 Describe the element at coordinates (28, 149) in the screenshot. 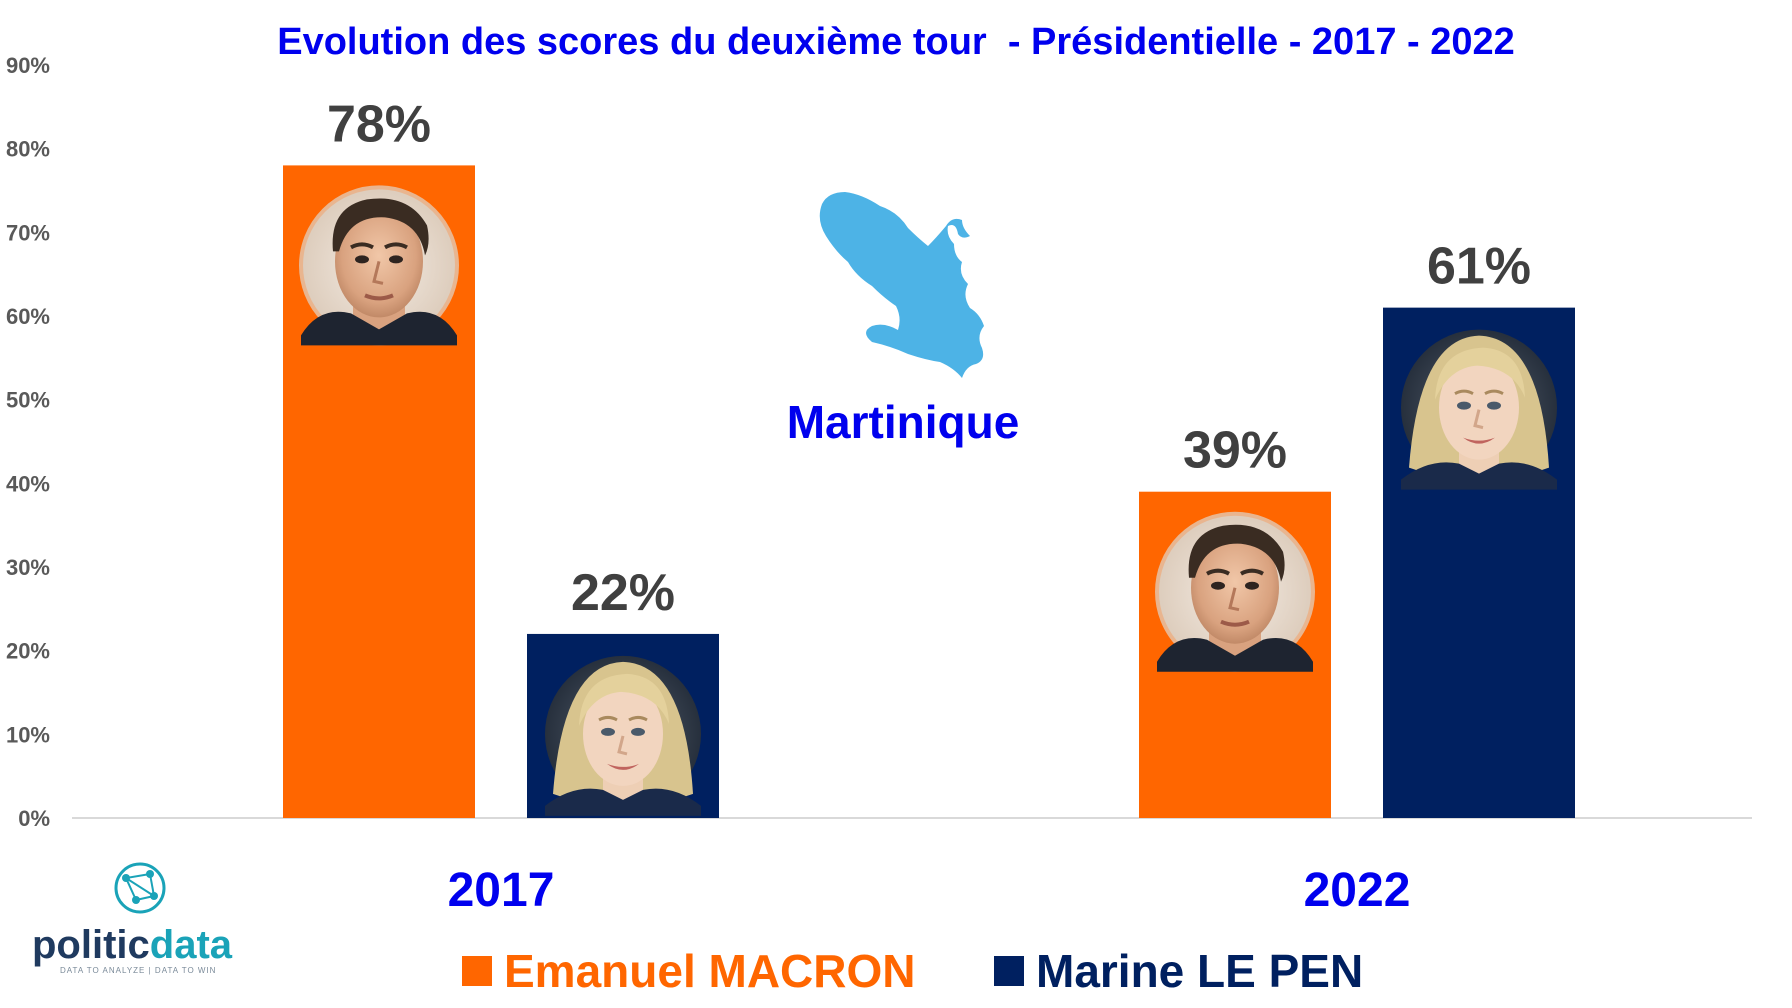

I see `y-tick-label: 80%` at that location.